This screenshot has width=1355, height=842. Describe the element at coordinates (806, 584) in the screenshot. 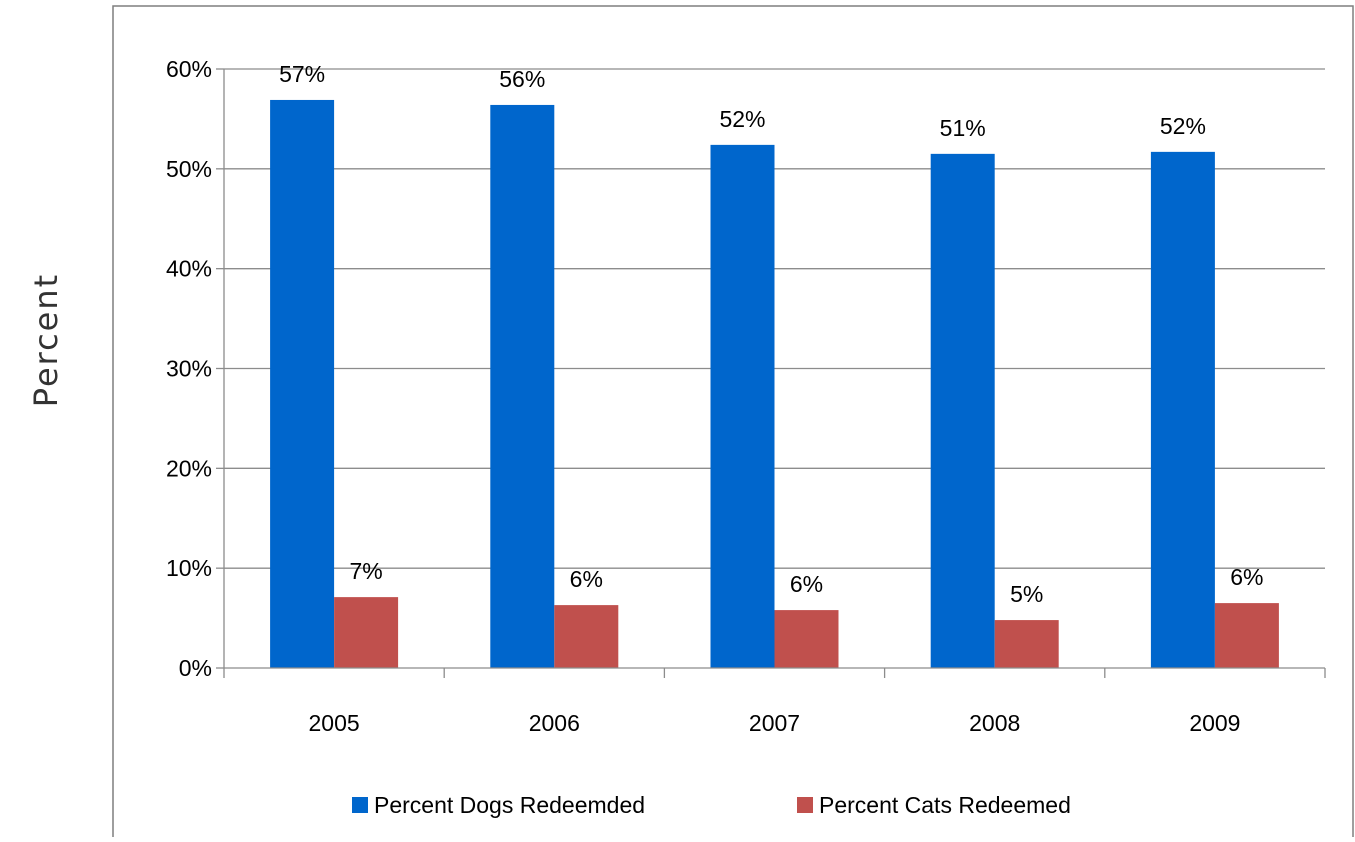

I see `data-label-cats-2007: 6%` at that location.